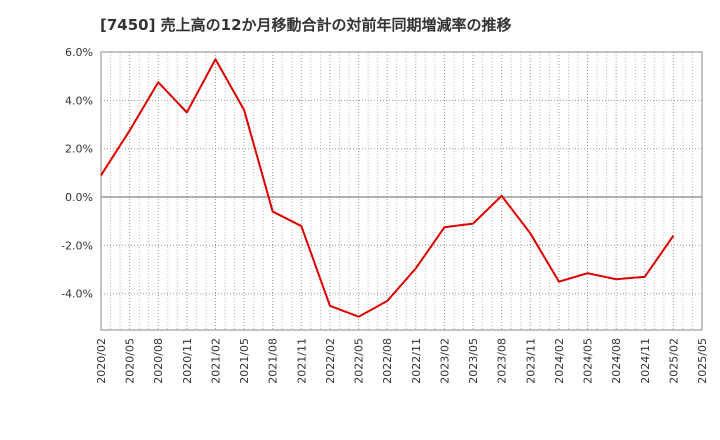  Describe the element at coordinates (273, 361) in the screenshot. I see `x-tick-label: 2021/08` at that location.